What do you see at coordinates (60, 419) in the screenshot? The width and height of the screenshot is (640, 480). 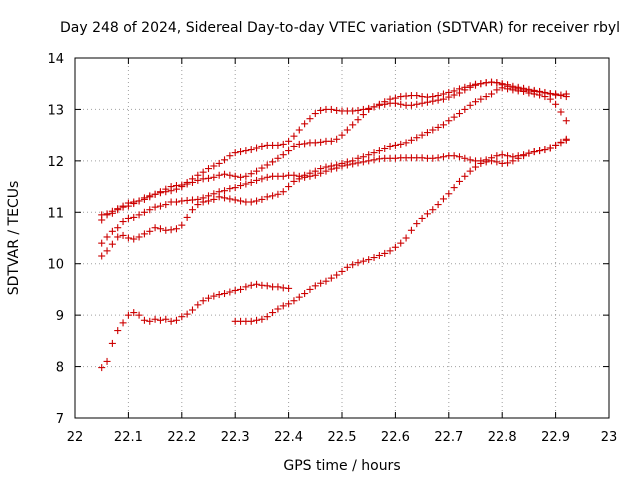 I see `y-tick-label: 7` at bounding box center [60, 419].